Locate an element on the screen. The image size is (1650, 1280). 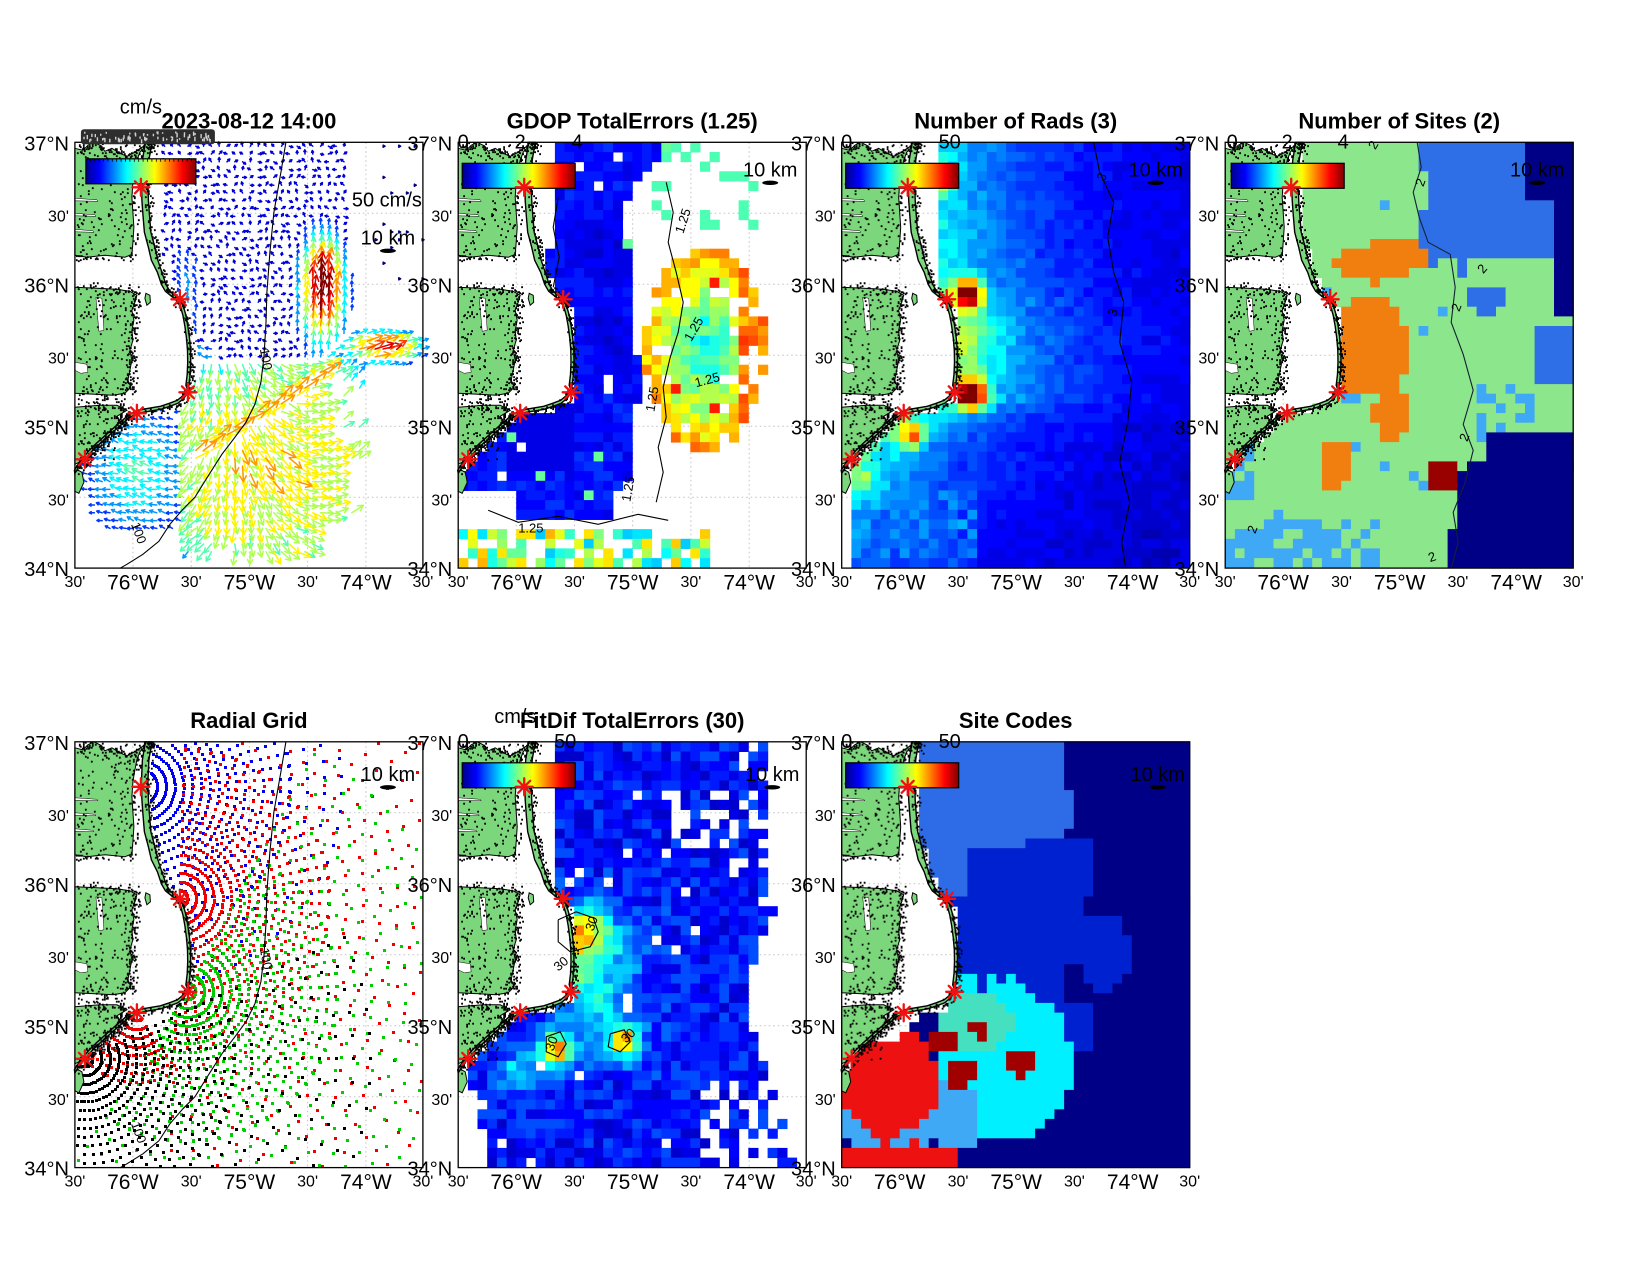
svg-text: 4 is located at coordinates (577, 142).